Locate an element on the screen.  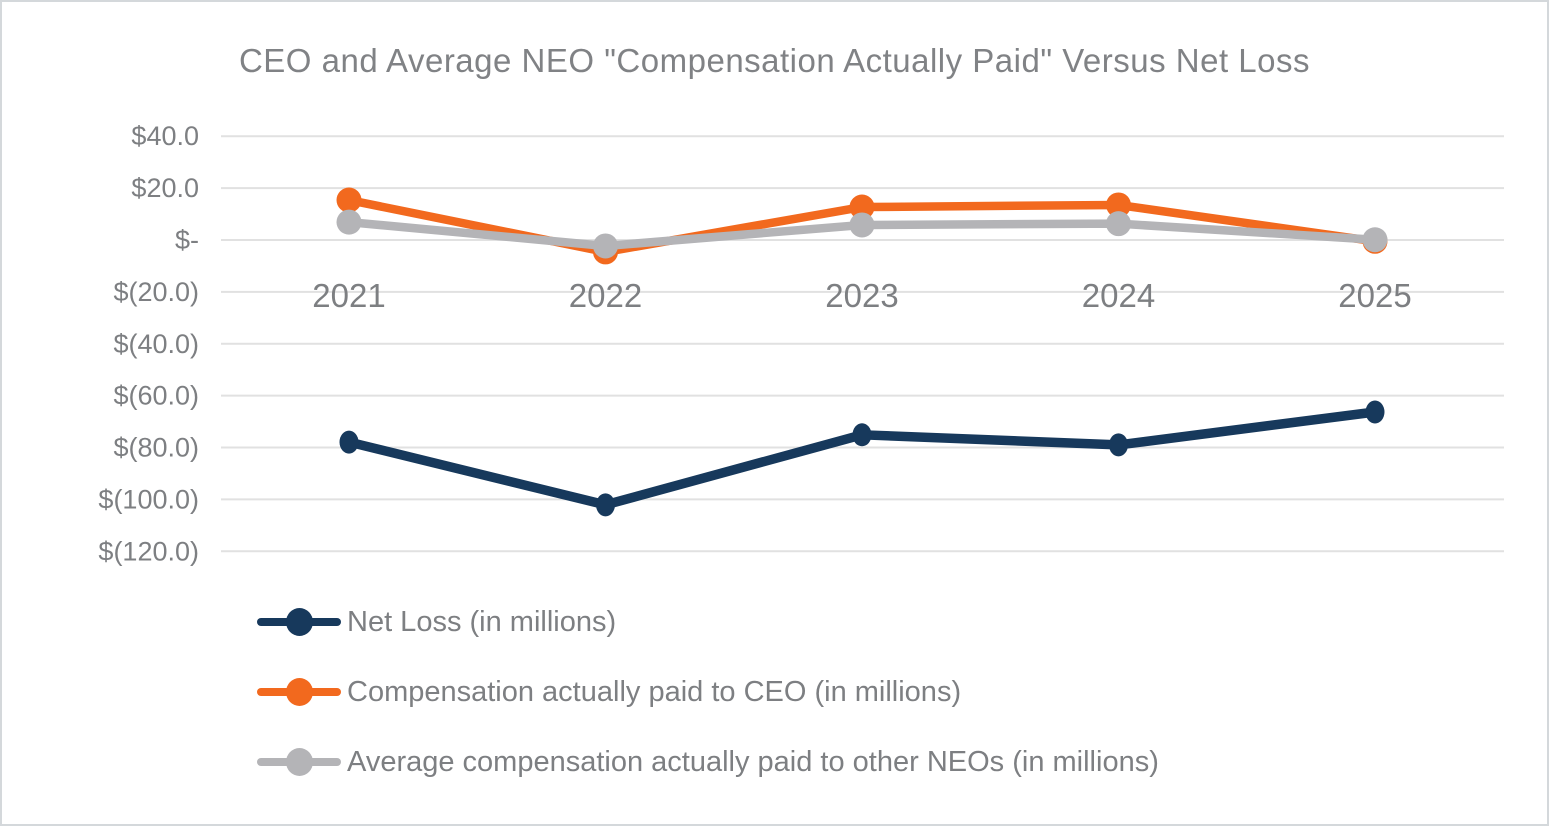
x-axis-tick-label: 2023 is located at coordinates (861, 295).